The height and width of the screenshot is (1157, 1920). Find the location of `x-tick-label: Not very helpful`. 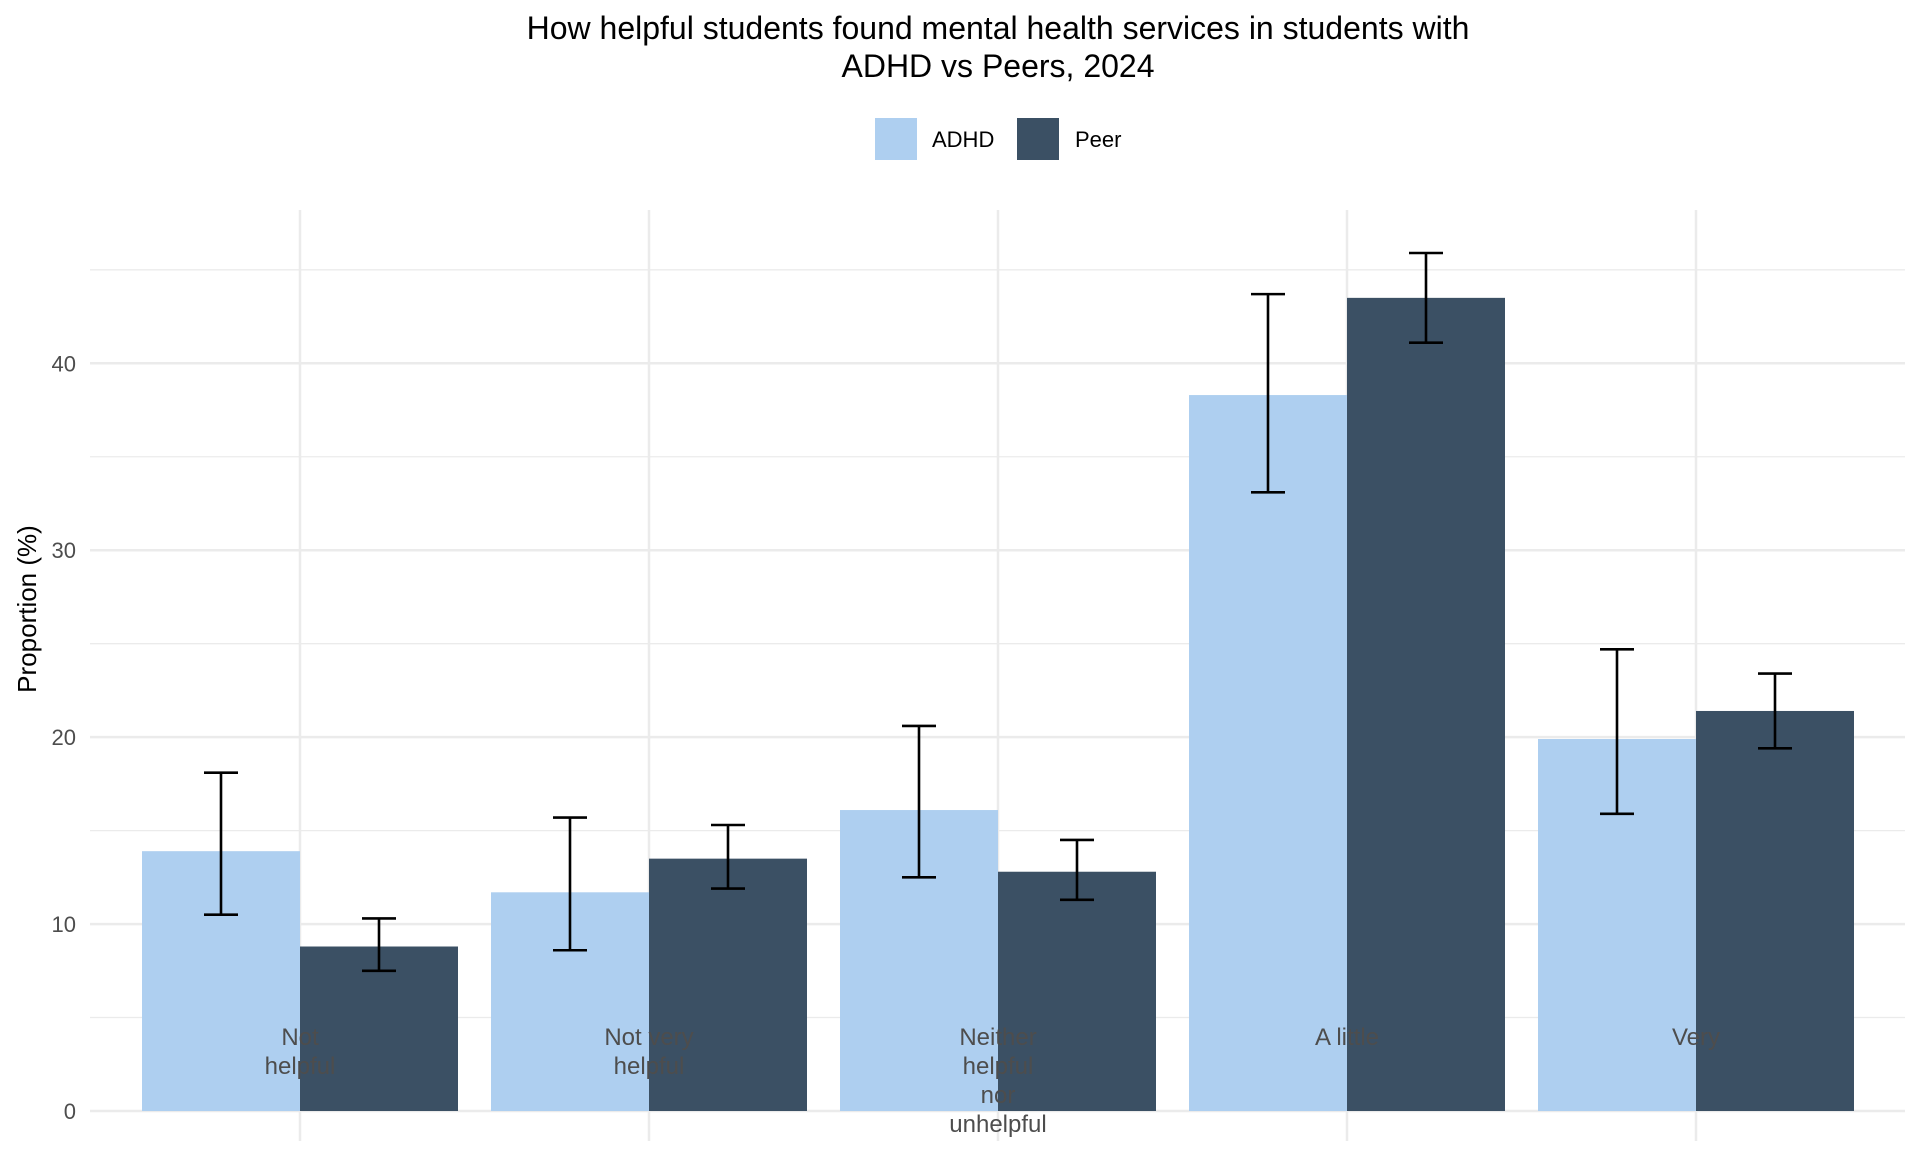

x-tick-label: Not very helpful is located at coordinates (648, 1052).